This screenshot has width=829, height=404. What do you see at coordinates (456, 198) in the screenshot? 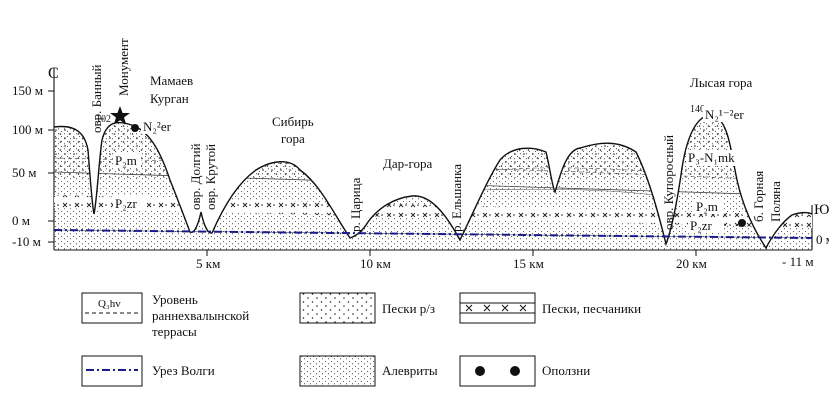
I see `label-r-elshanka: р. Ельшанка` at bounding box center [456, 198].